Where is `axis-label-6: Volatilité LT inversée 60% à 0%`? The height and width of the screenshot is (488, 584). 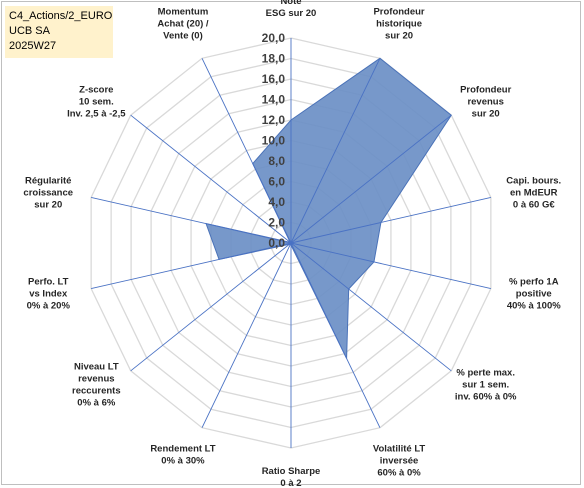 axis-label-6: Volatilité LT inversée 60% à 0% is located at coordinates (399, 461).